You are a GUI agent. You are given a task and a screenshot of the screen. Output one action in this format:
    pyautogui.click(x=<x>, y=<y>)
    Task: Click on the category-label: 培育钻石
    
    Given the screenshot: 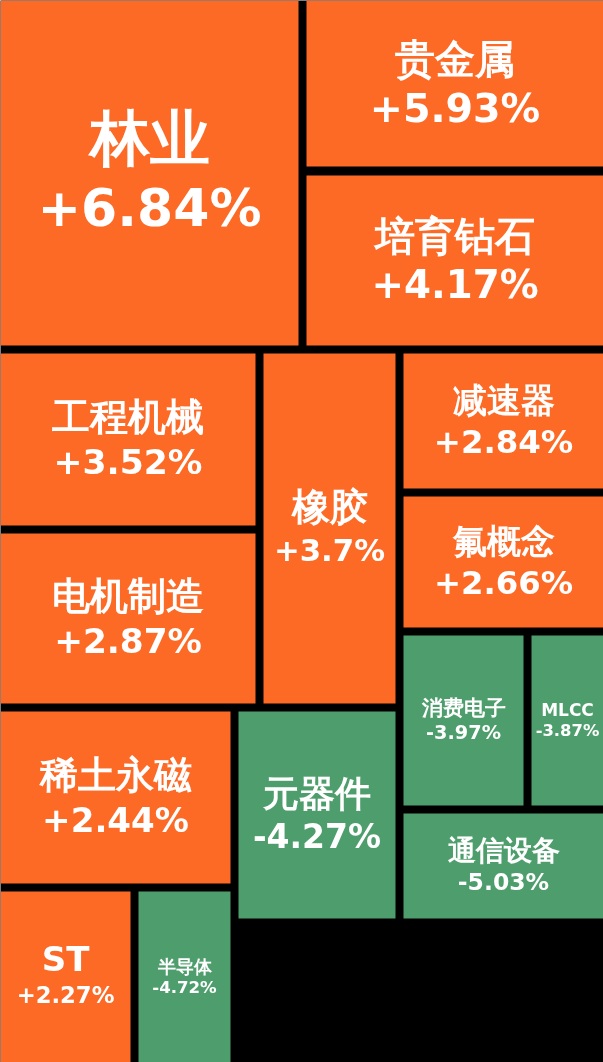 What is the action you would take?
    pyautogui.click(x=454, y=236)
    